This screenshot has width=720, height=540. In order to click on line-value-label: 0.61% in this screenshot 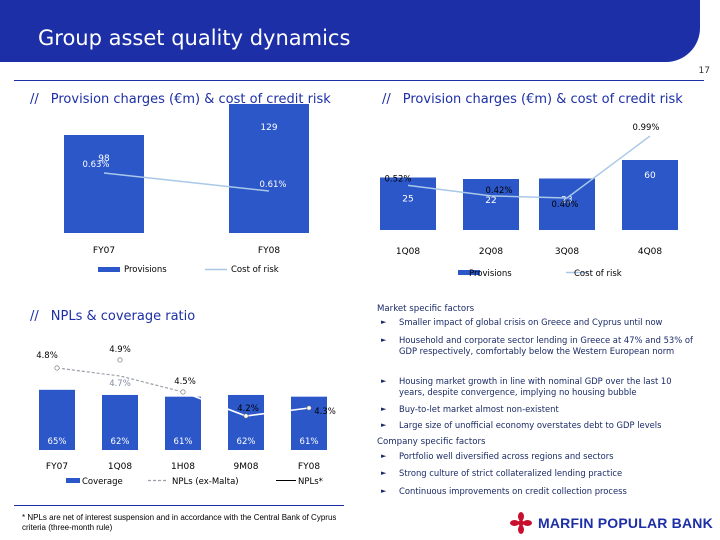, I will do `click(272, 185)`.